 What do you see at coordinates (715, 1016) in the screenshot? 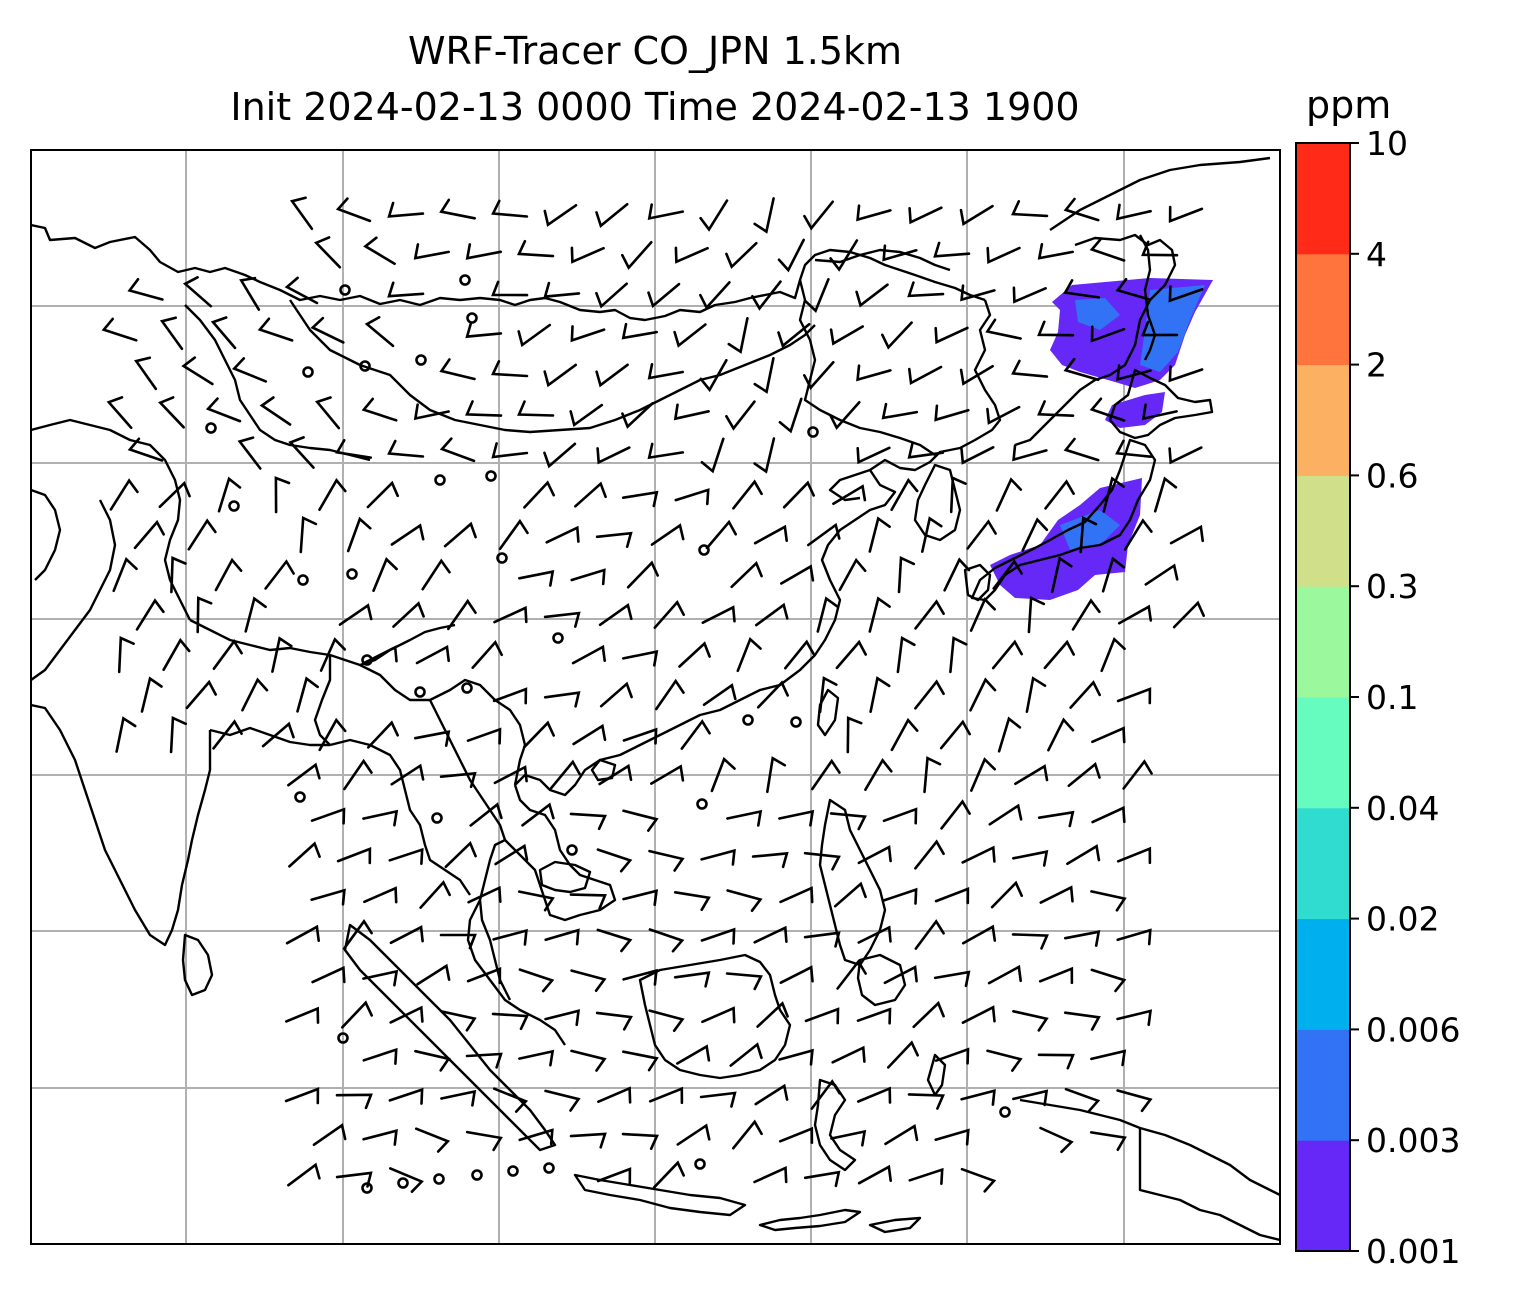
I see `coast-borneo` at bounding box center [715, 1016].